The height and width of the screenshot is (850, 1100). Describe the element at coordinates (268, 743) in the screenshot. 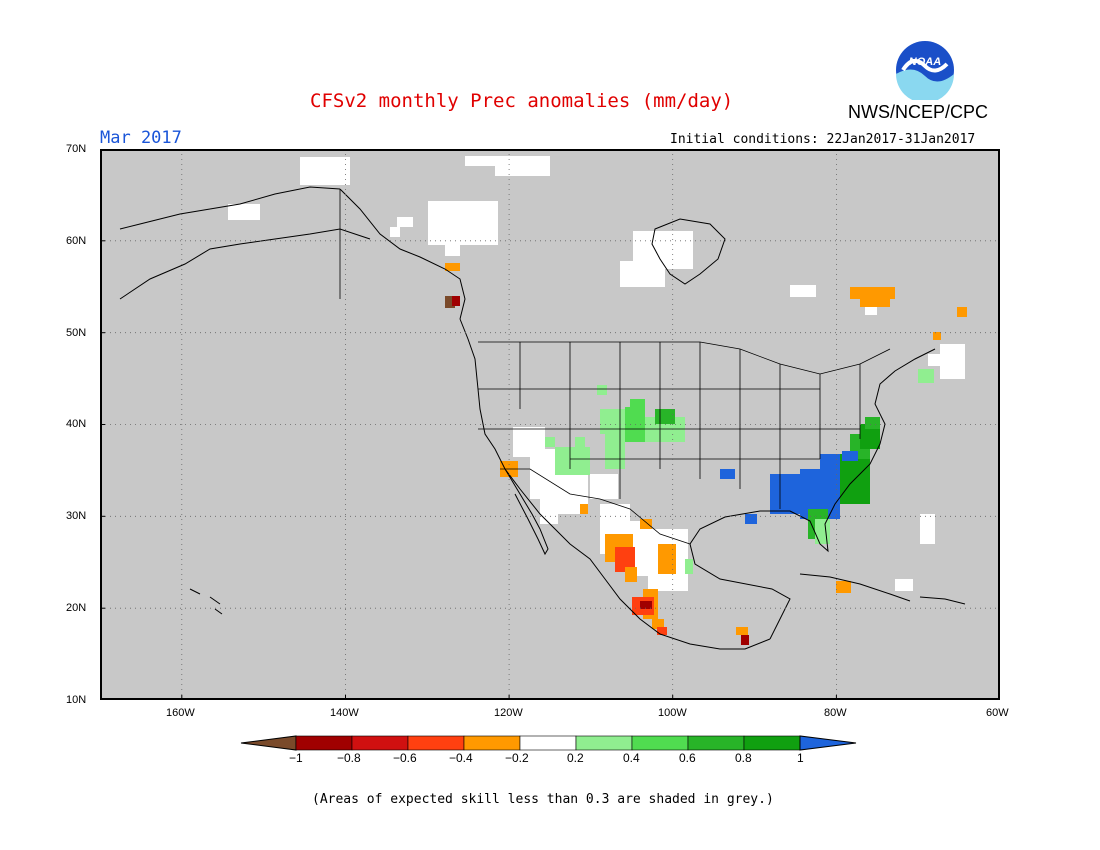

I see `colorbar-arrow-low` at that location.